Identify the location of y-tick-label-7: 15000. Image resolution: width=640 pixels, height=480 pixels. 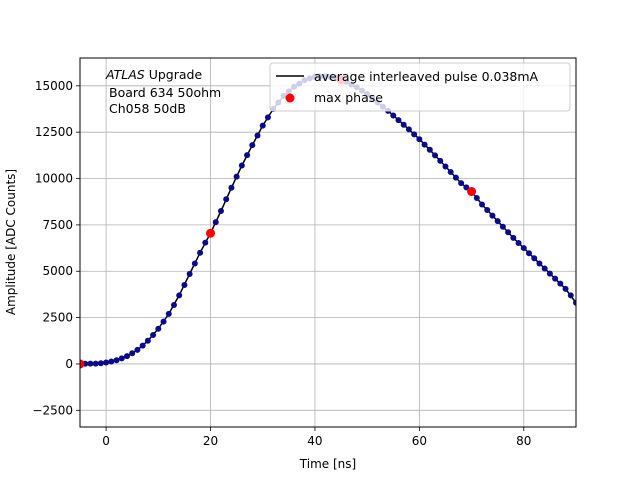
(54, 86).